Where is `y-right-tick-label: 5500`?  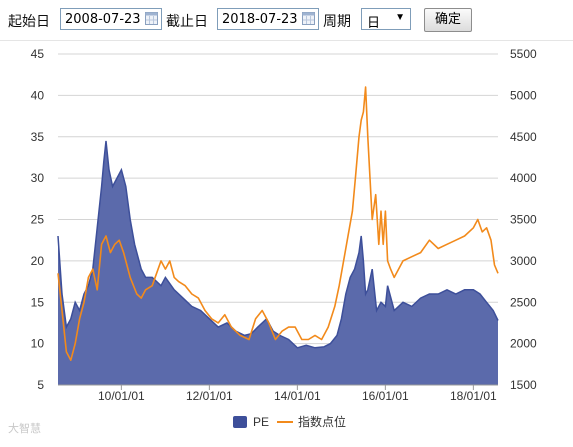
y-right-tick-label: 5500 is located at coordinates (523, 54).